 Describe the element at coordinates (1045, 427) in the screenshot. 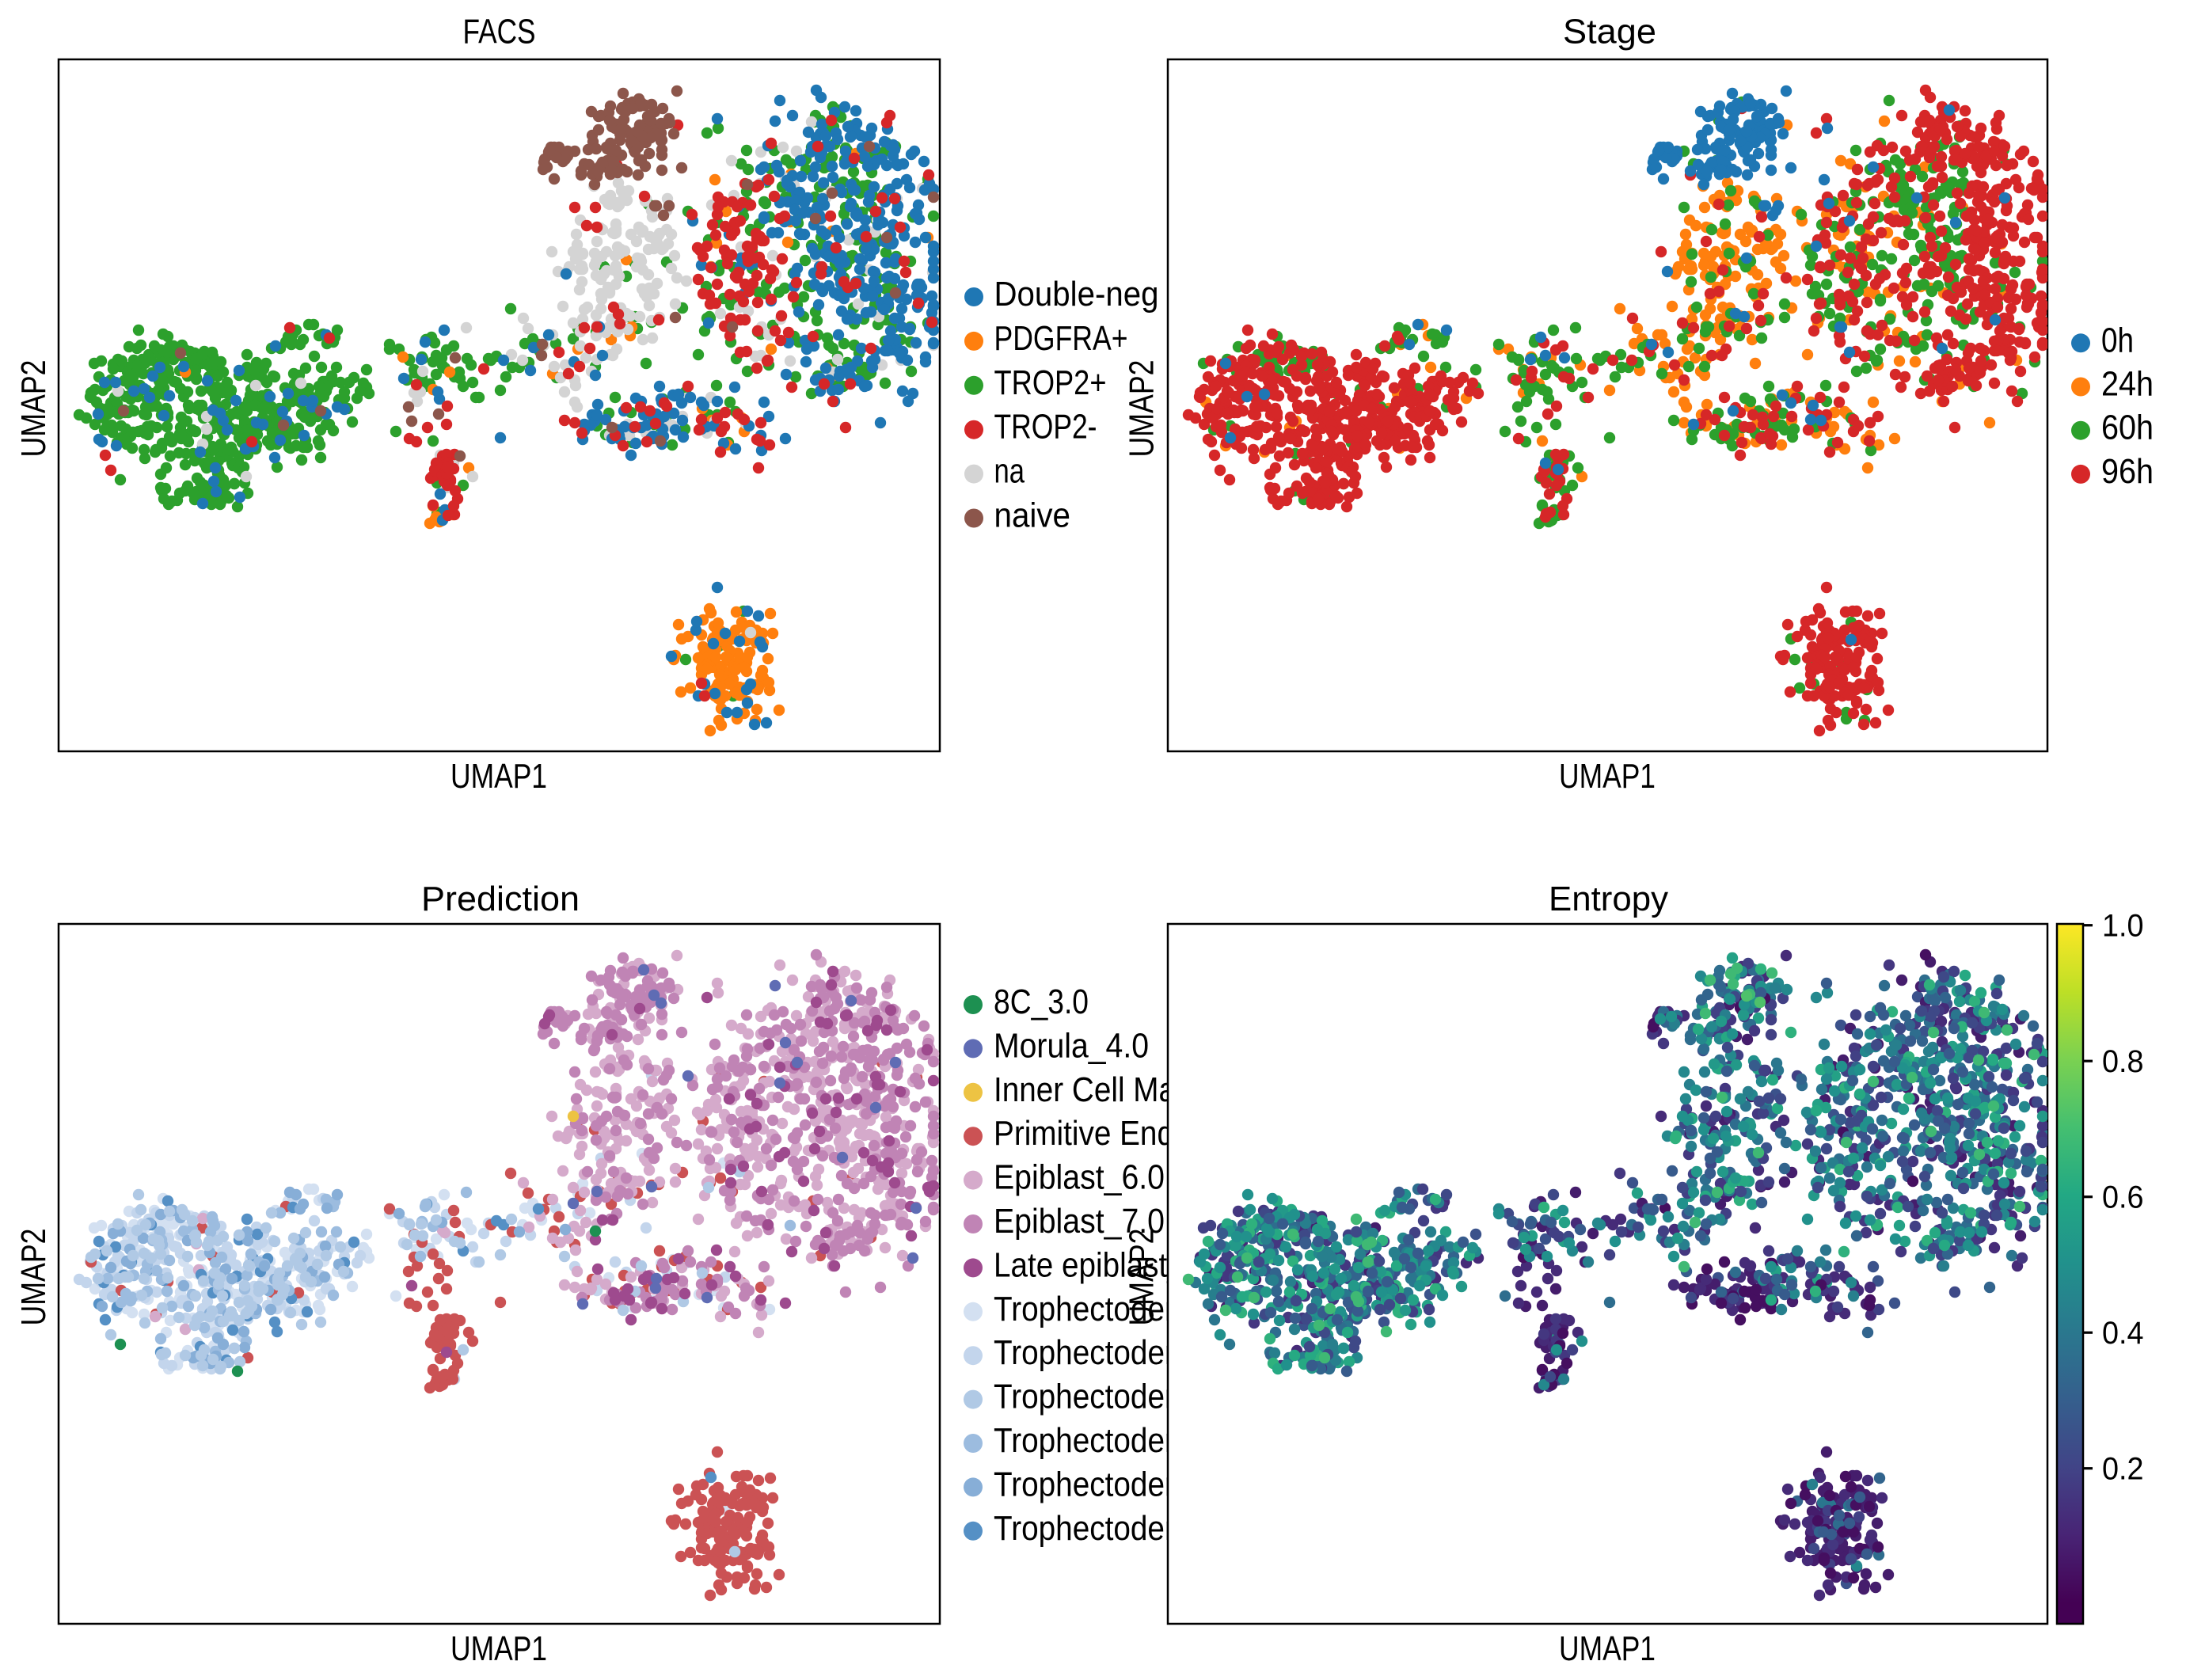

I see `svg-text: TROP2-` at that location.